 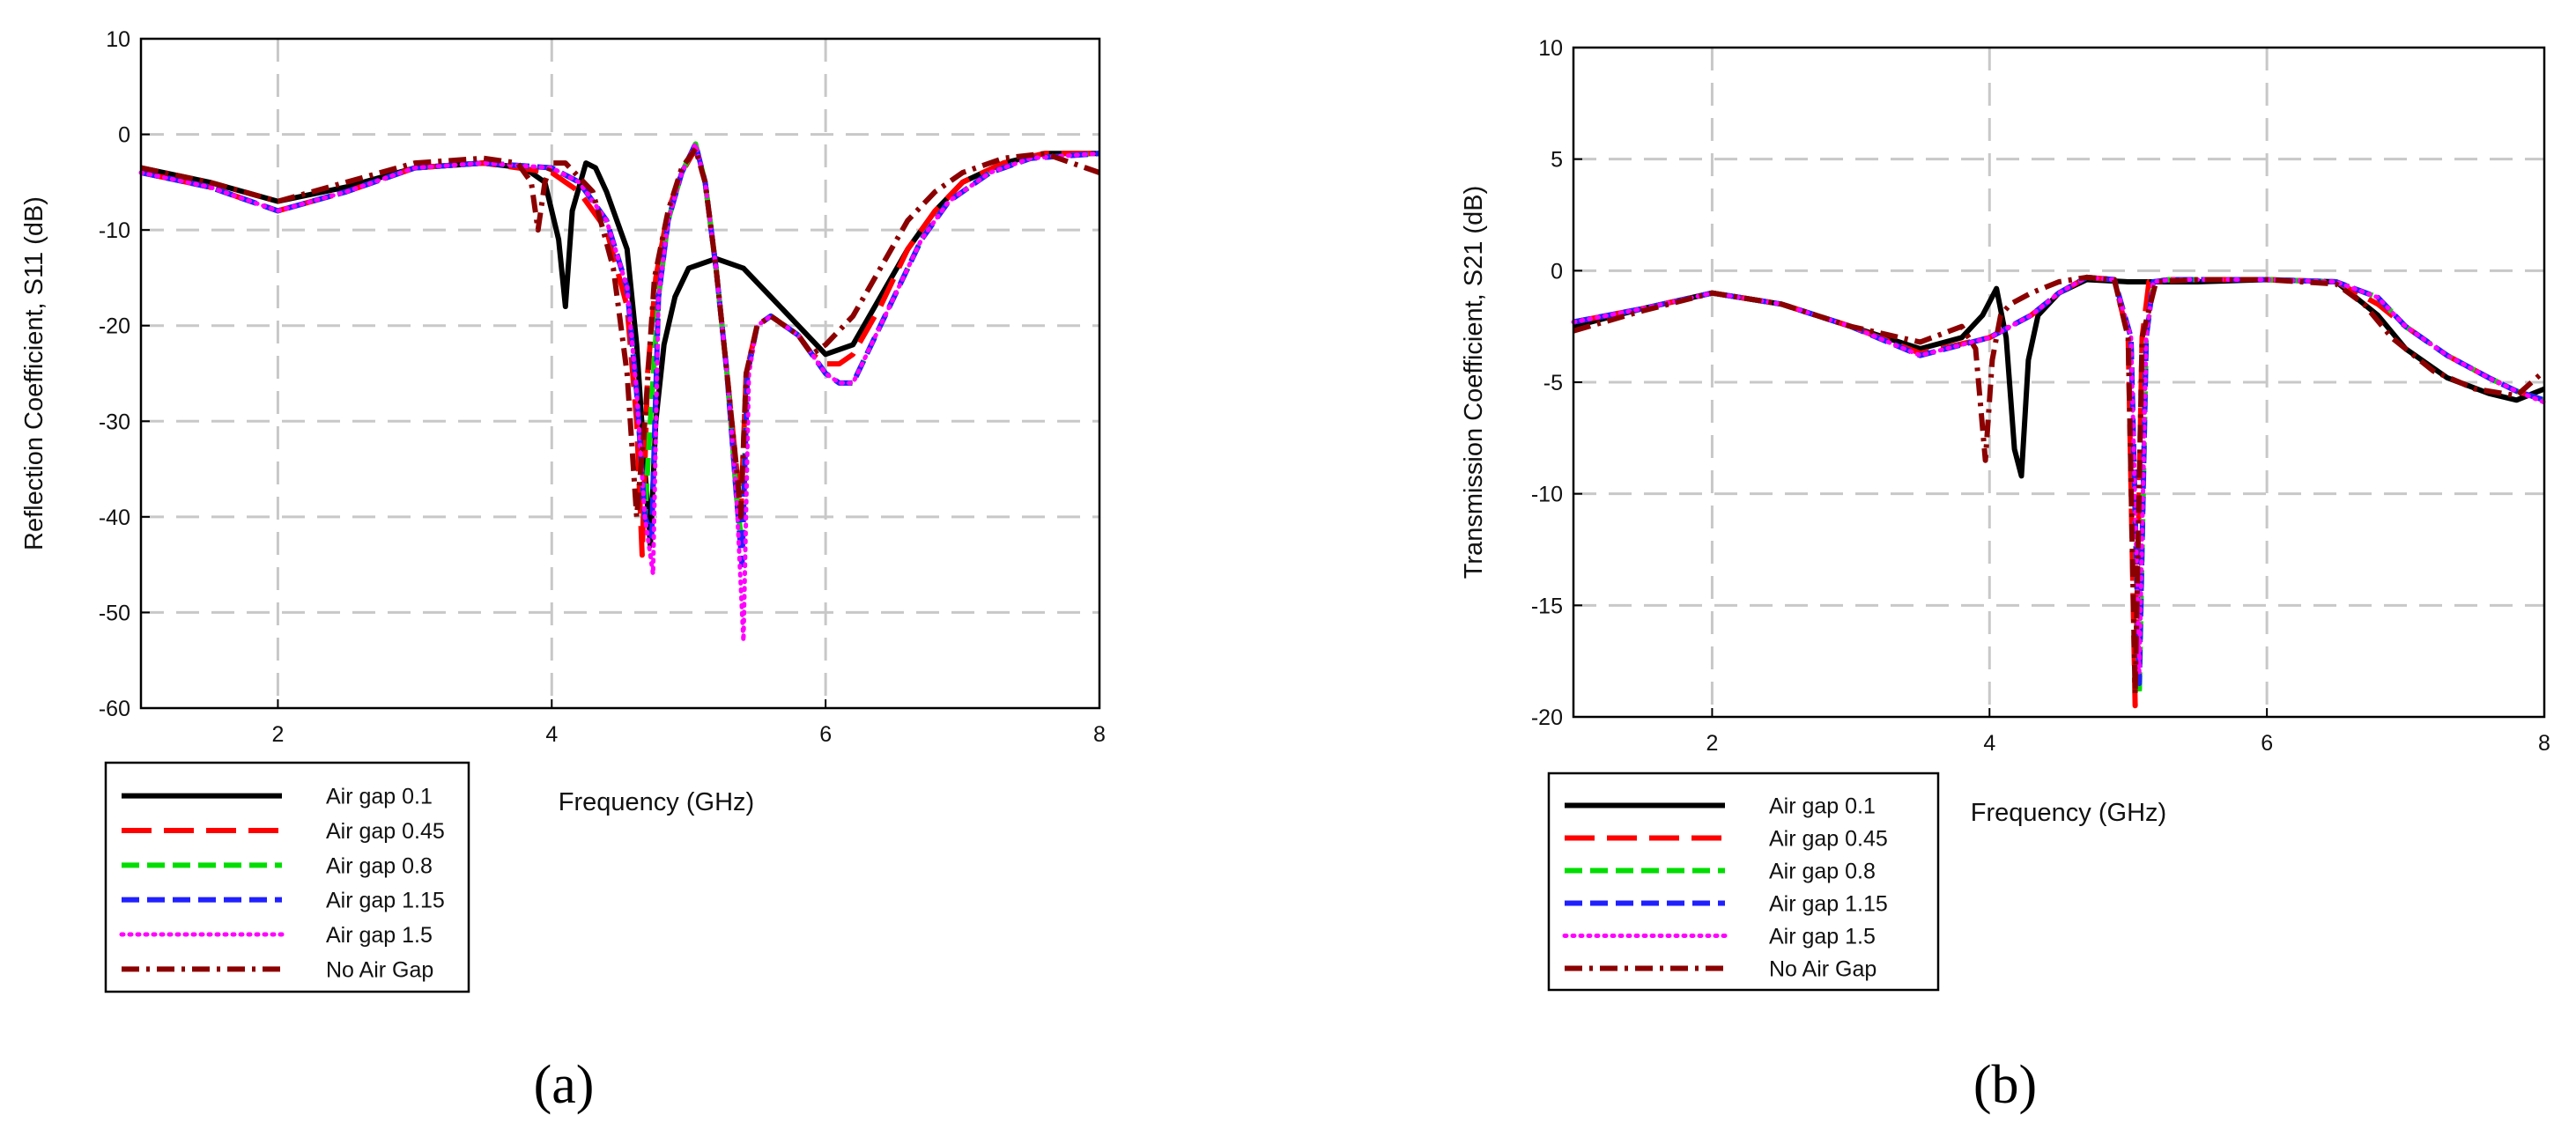 What do you see at coordinates (1547, 606) in the screenshot?
I see `y-tick-label: -15` at bounding box center [1547, 606].